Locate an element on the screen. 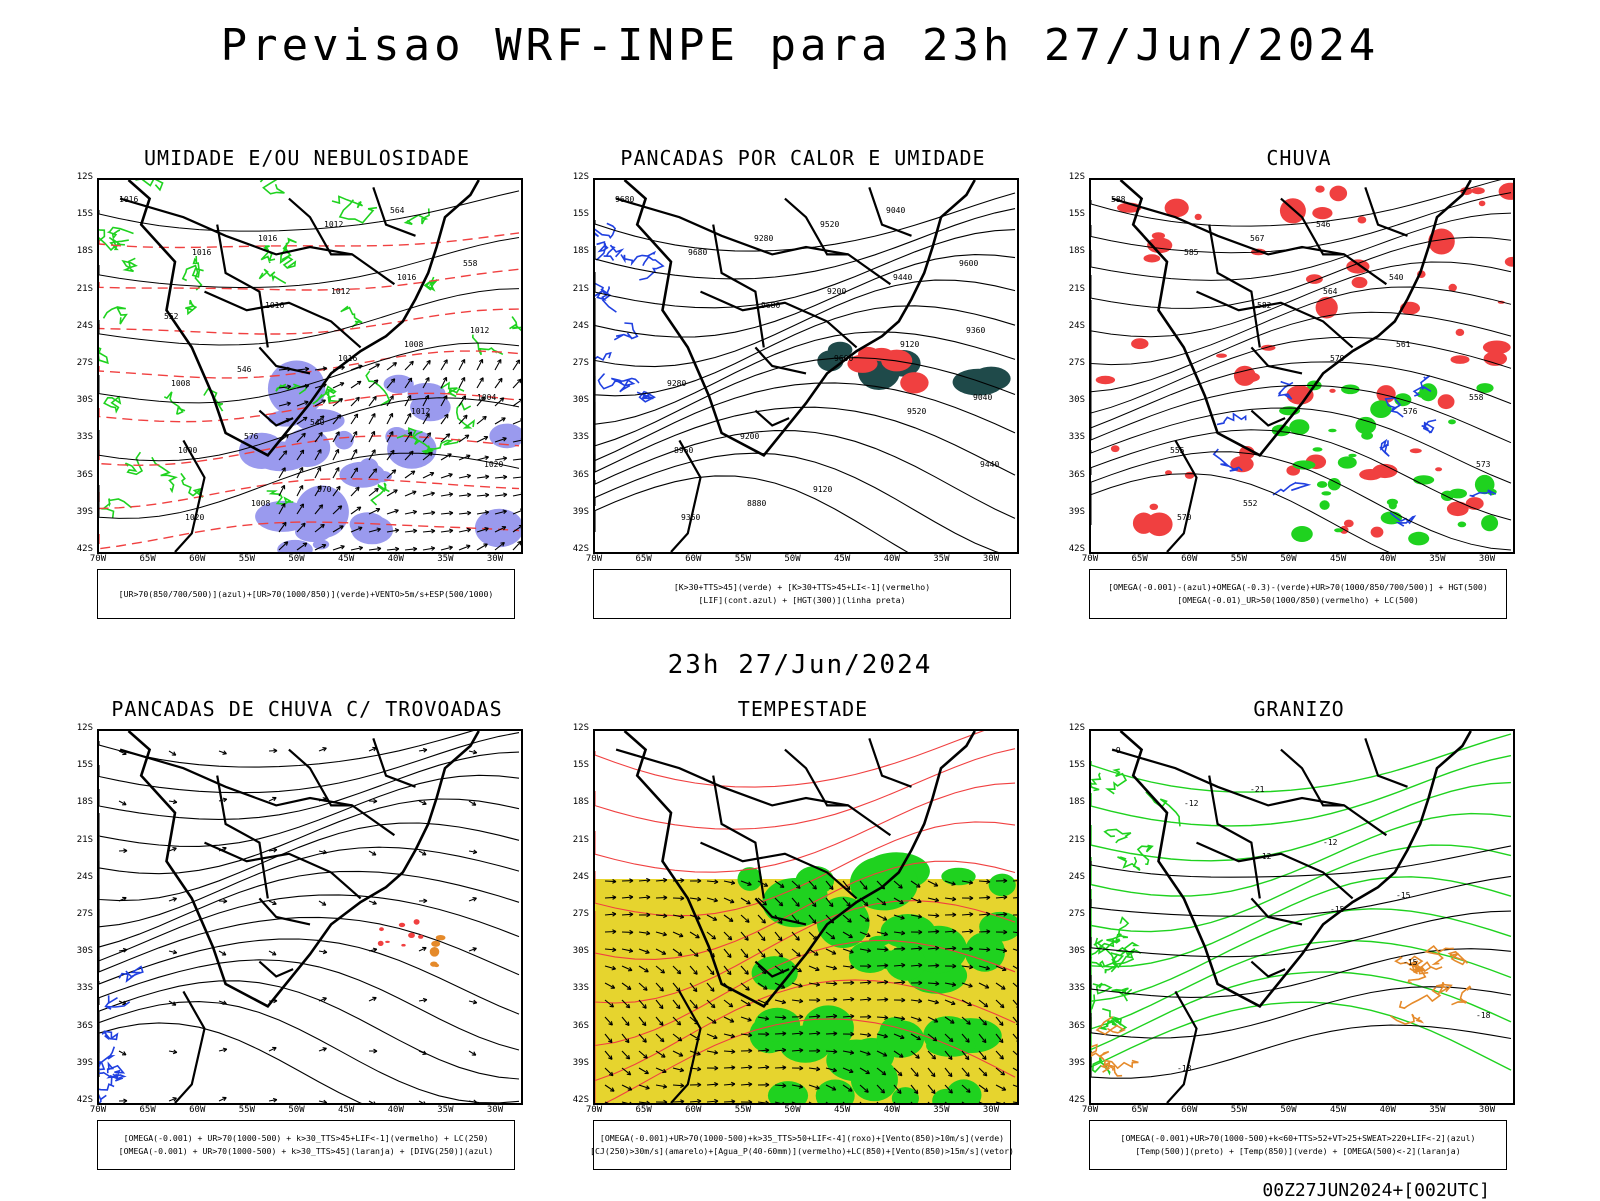 This screenshot has width=1600, height=1201. lif-blue-contours is located at coordinates (629, 312).